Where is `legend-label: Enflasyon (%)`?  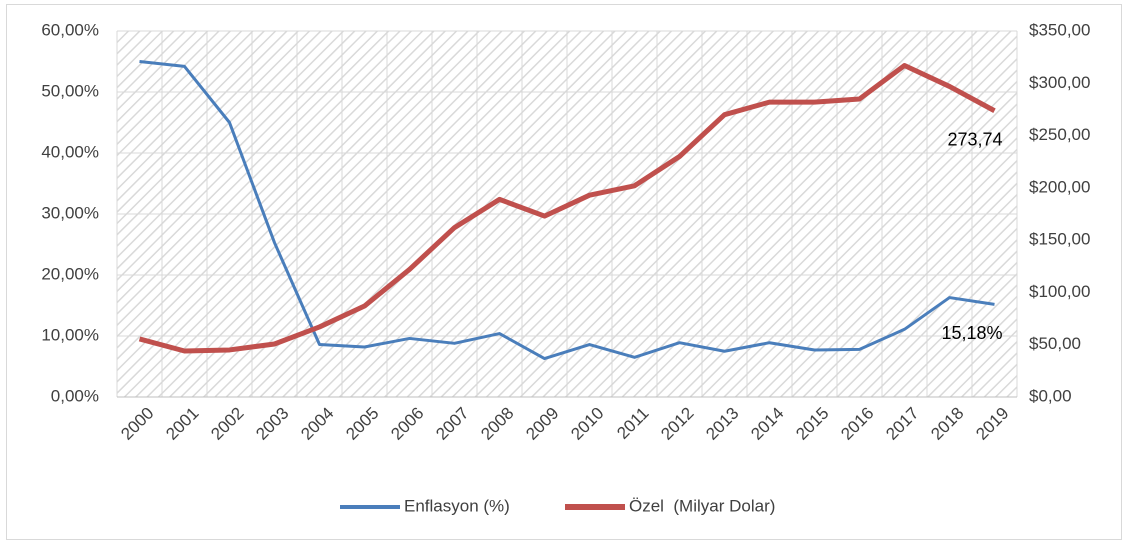
legend-label: Enflasyon (%) is located at coordinates (457, 505).